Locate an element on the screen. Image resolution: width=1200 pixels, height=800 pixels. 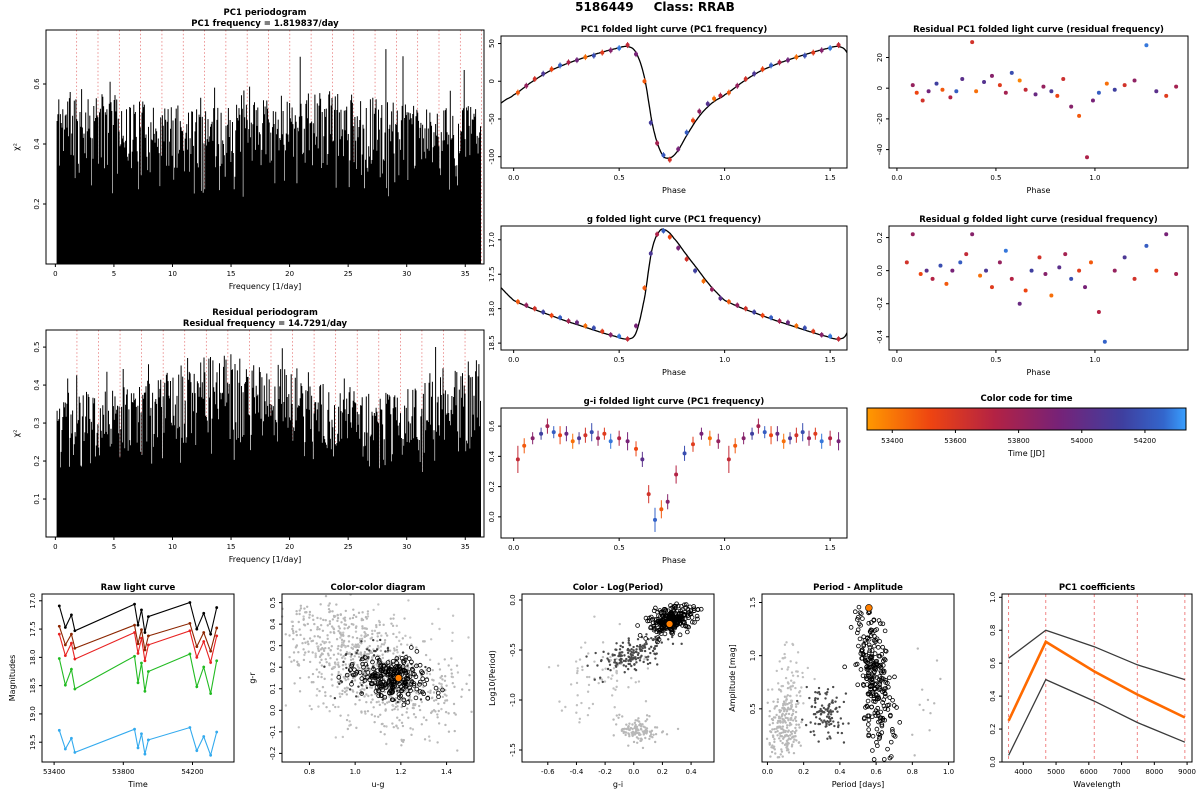
svg-text: Log10(Period) is located at coordinates (492, 678).